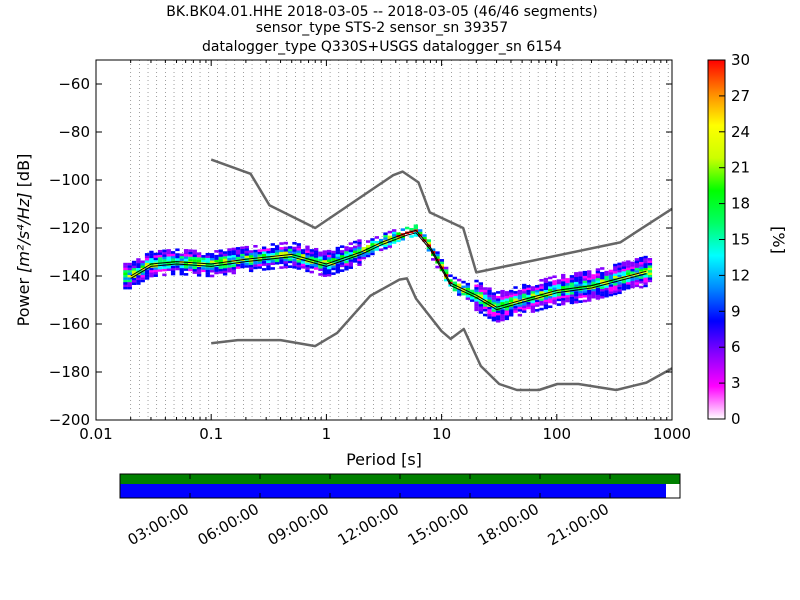 Image resolution: width=800 pixels, height=600 pixels. I want to click on colorbar-tick-label: 12, so click(740, 275).